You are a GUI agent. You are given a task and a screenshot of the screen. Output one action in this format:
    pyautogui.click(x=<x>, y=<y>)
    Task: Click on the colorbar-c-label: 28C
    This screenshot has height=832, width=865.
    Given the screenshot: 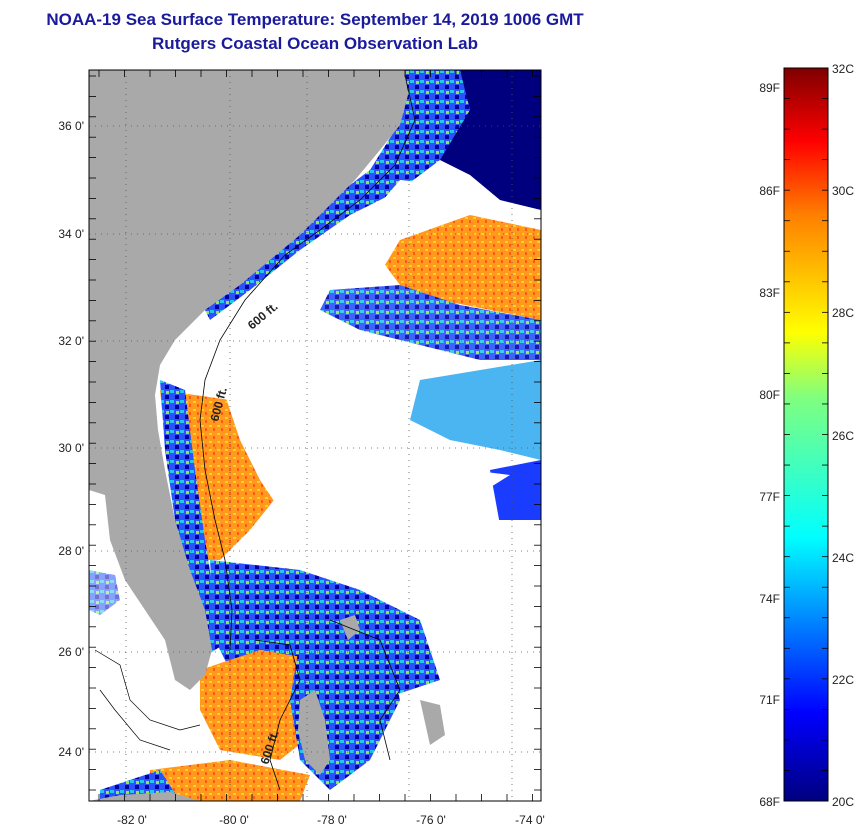 What is the action you would take?
    pyautogui.click(x=843, y=313)
    